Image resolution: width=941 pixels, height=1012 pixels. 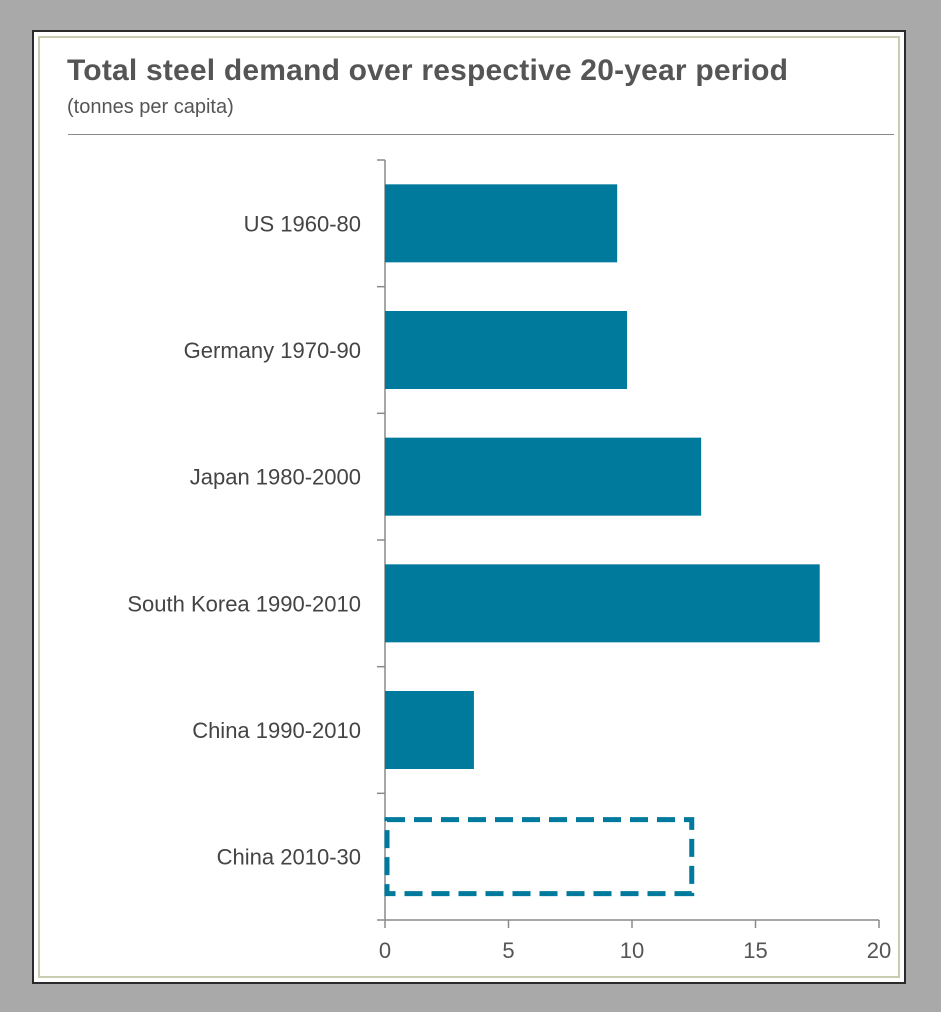 What do you see at coordinates (302, 223) in the screenshot?
I see `category-label: US 1960-80` at bounding box center [302, 223].